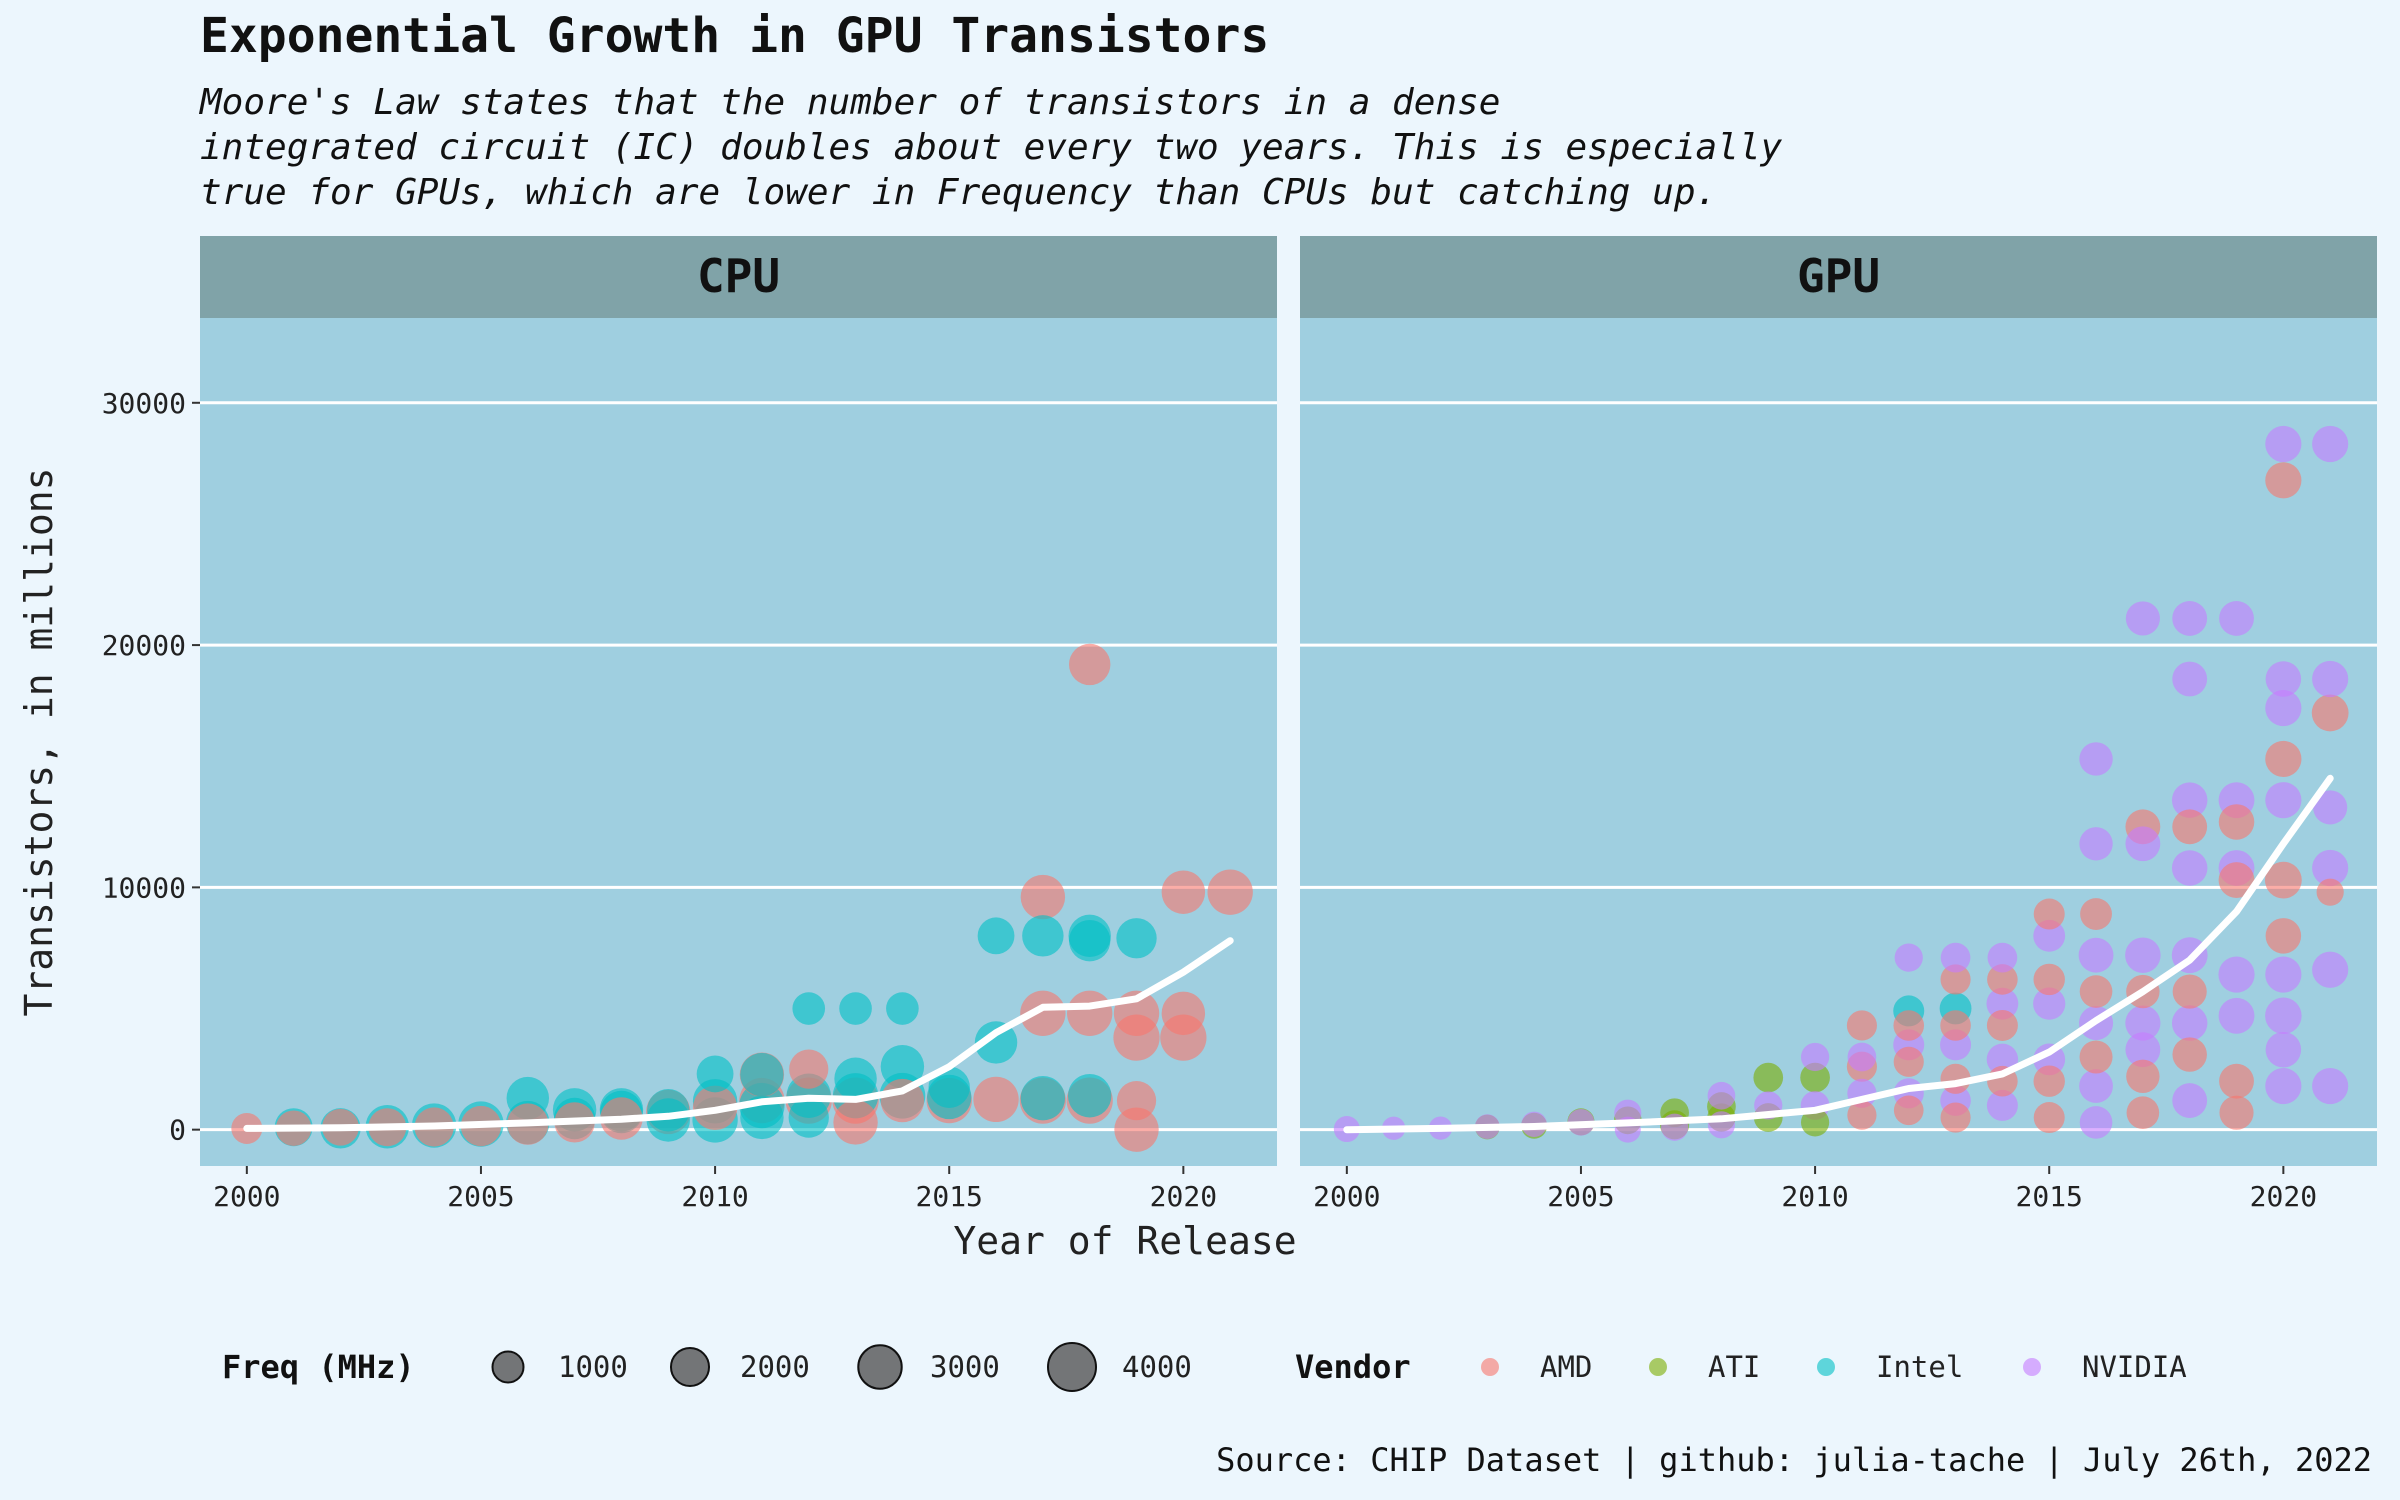  Describe the element at coordinates (2032, 1367) in the screenshot. I see `vendor-legend-key-nvidia` at that location.